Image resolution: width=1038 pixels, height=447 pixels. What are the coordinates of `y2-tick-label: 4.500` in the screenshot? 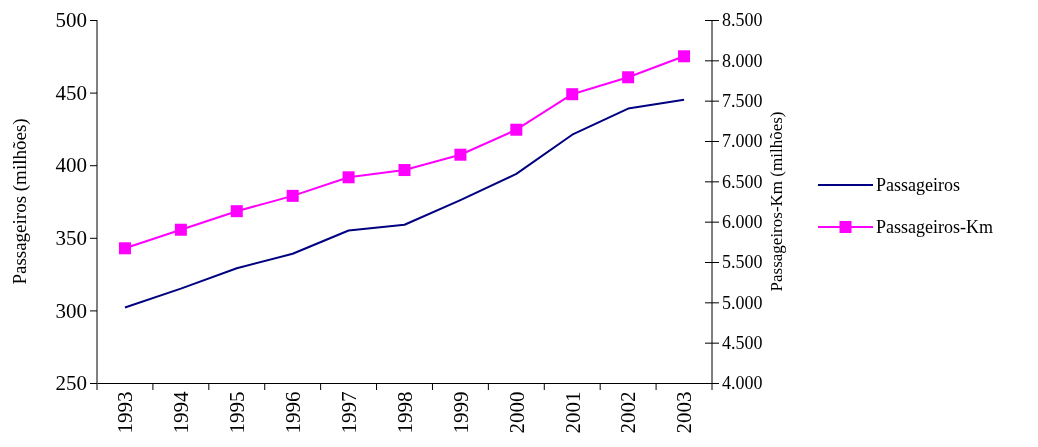 It's located at (742, 342).